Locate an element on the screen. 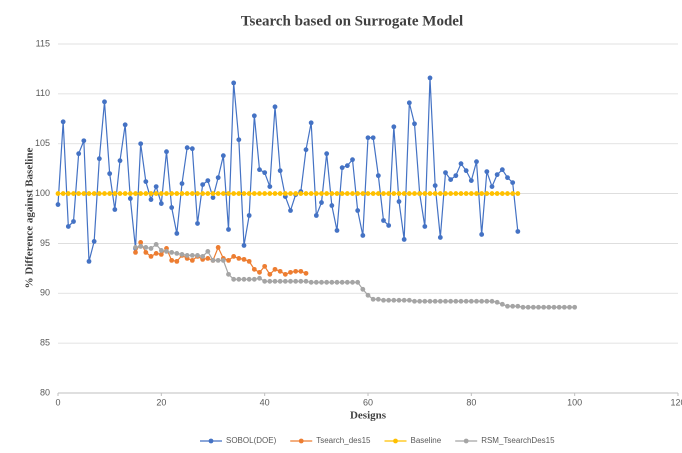 The height and width of the screenshot is (453, 682). legend-item: SOBOL(DOE) is located at coordinates (238, 440).